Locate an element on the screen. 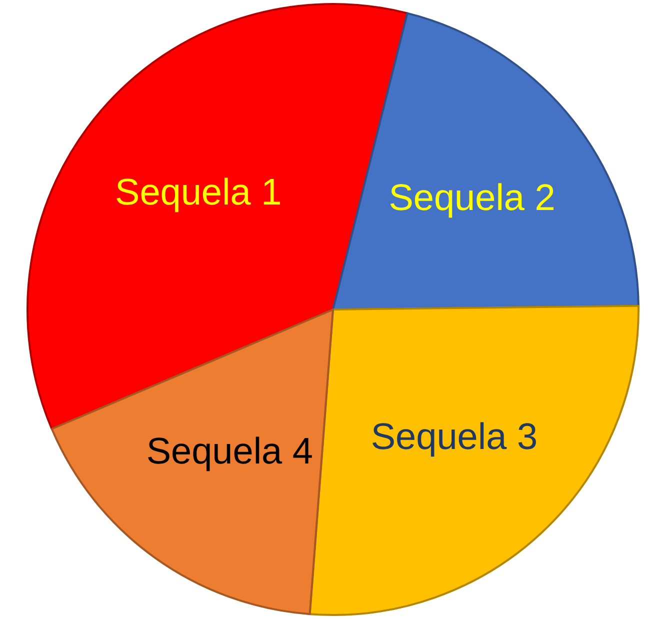  slice-label: Sequela 1 is located at coordinates (198, 192).